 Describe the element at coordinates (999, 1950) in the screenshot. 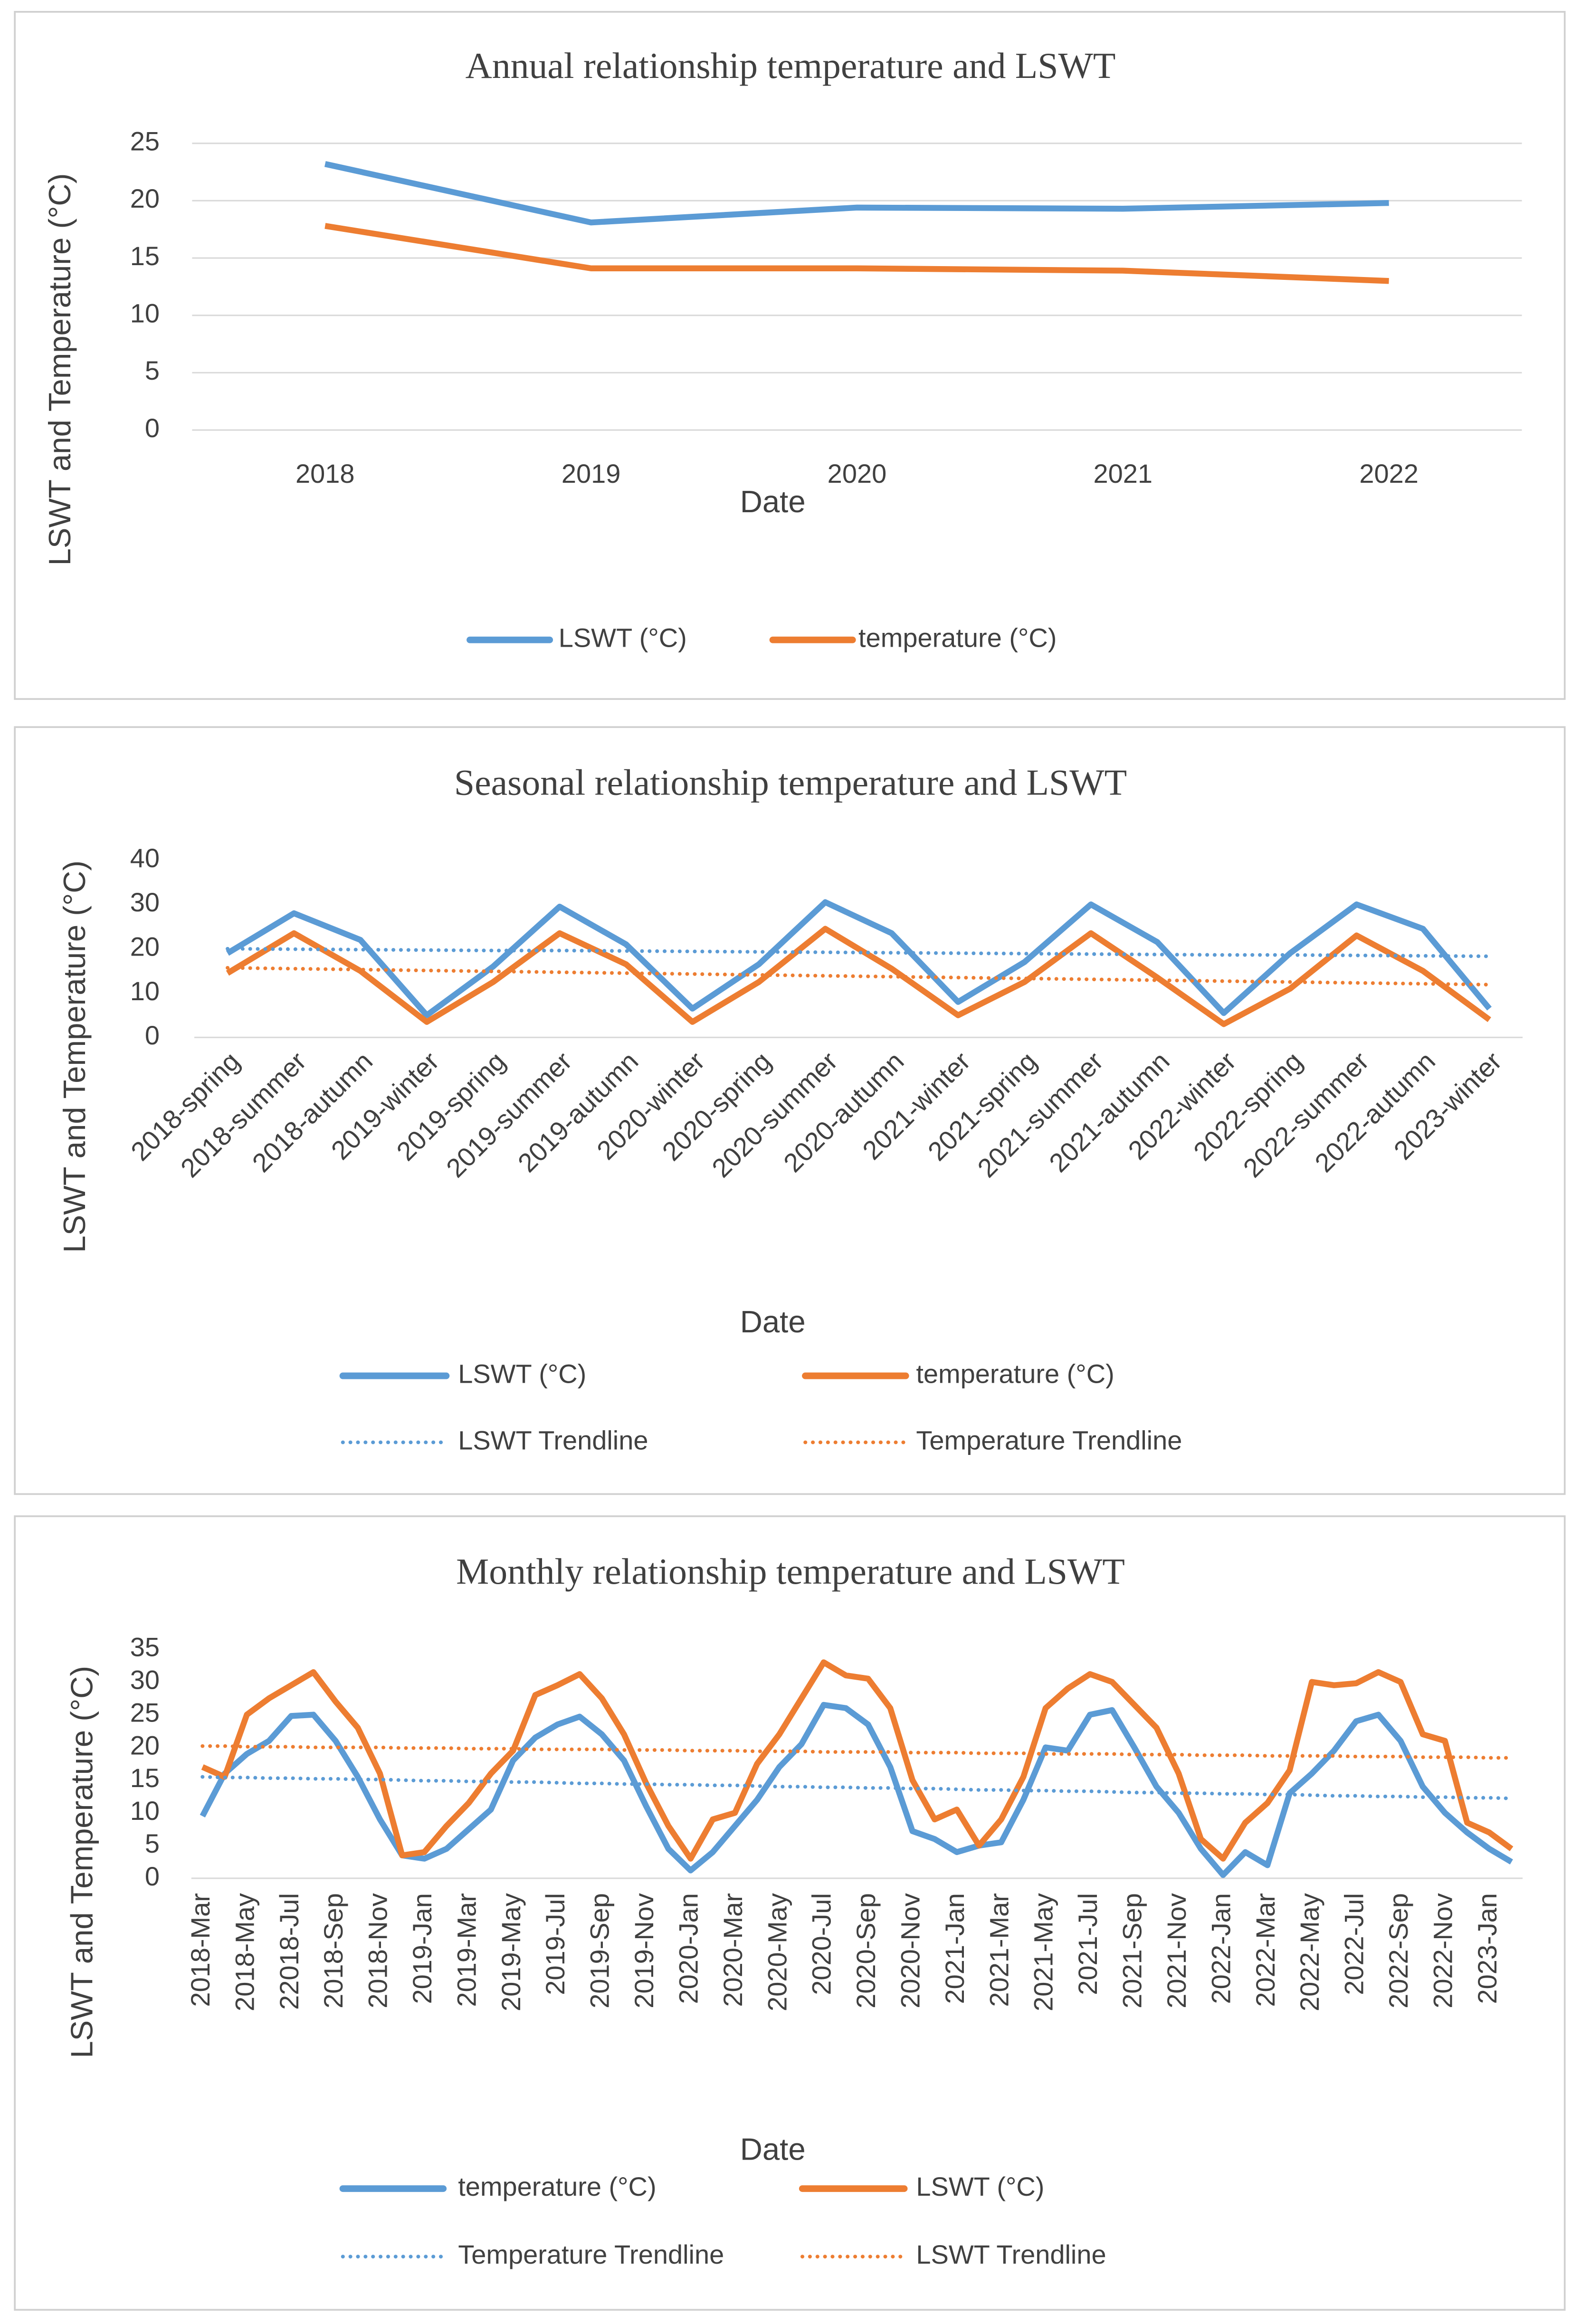

I see `x-tick-label: 2021-Mar` at that location.